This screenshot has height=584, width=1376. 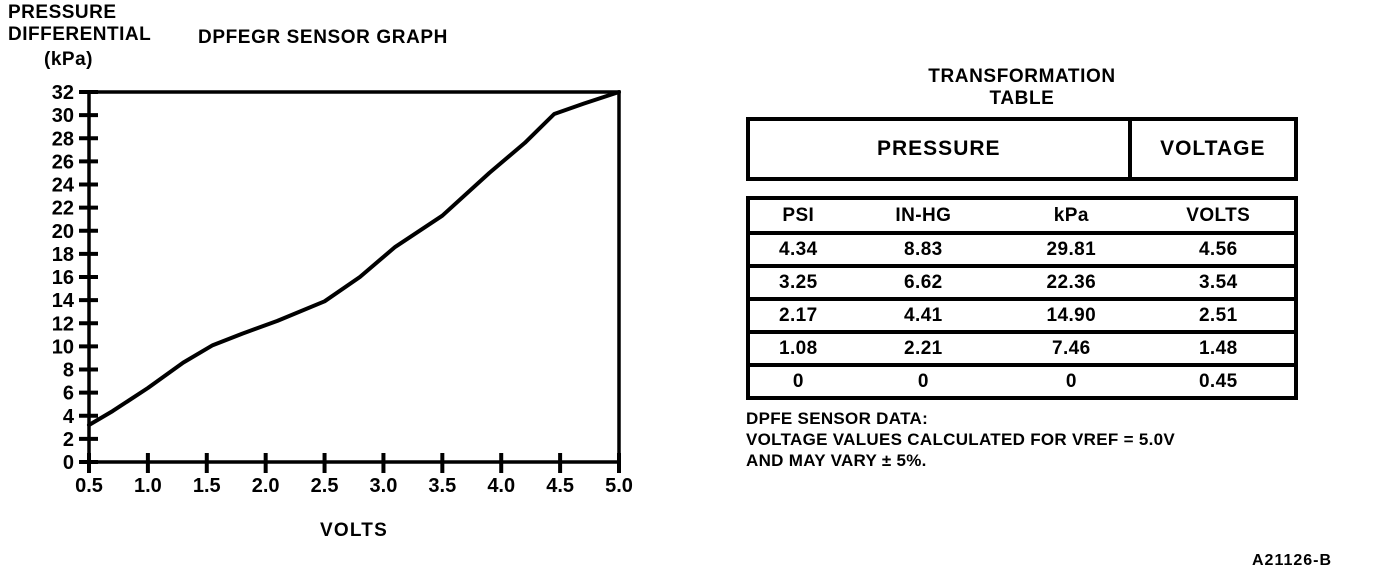 I want to click on y-axis-title-line2: DIFFERENTIAL, so click(x=80, y=34).